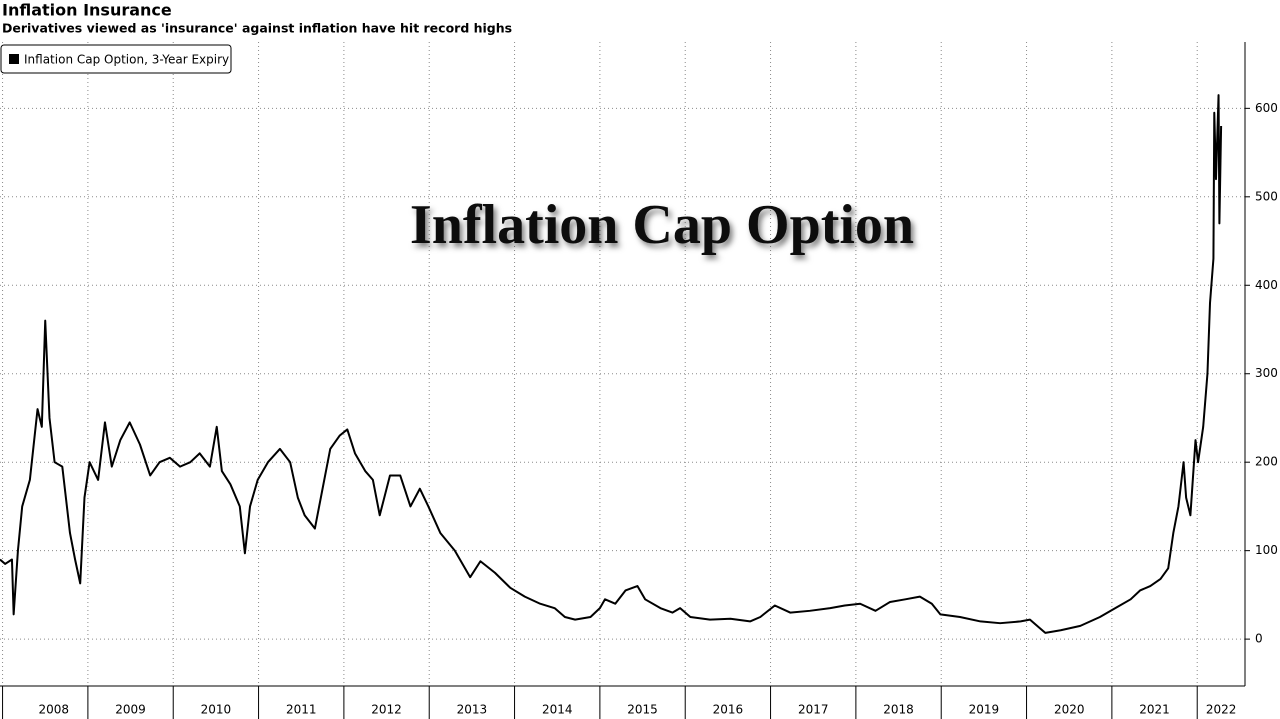  What do you see at coordinates (1266, 550) in the screenshot?
I see `y-tick-label: 100` at bounding box center [1266, 550].